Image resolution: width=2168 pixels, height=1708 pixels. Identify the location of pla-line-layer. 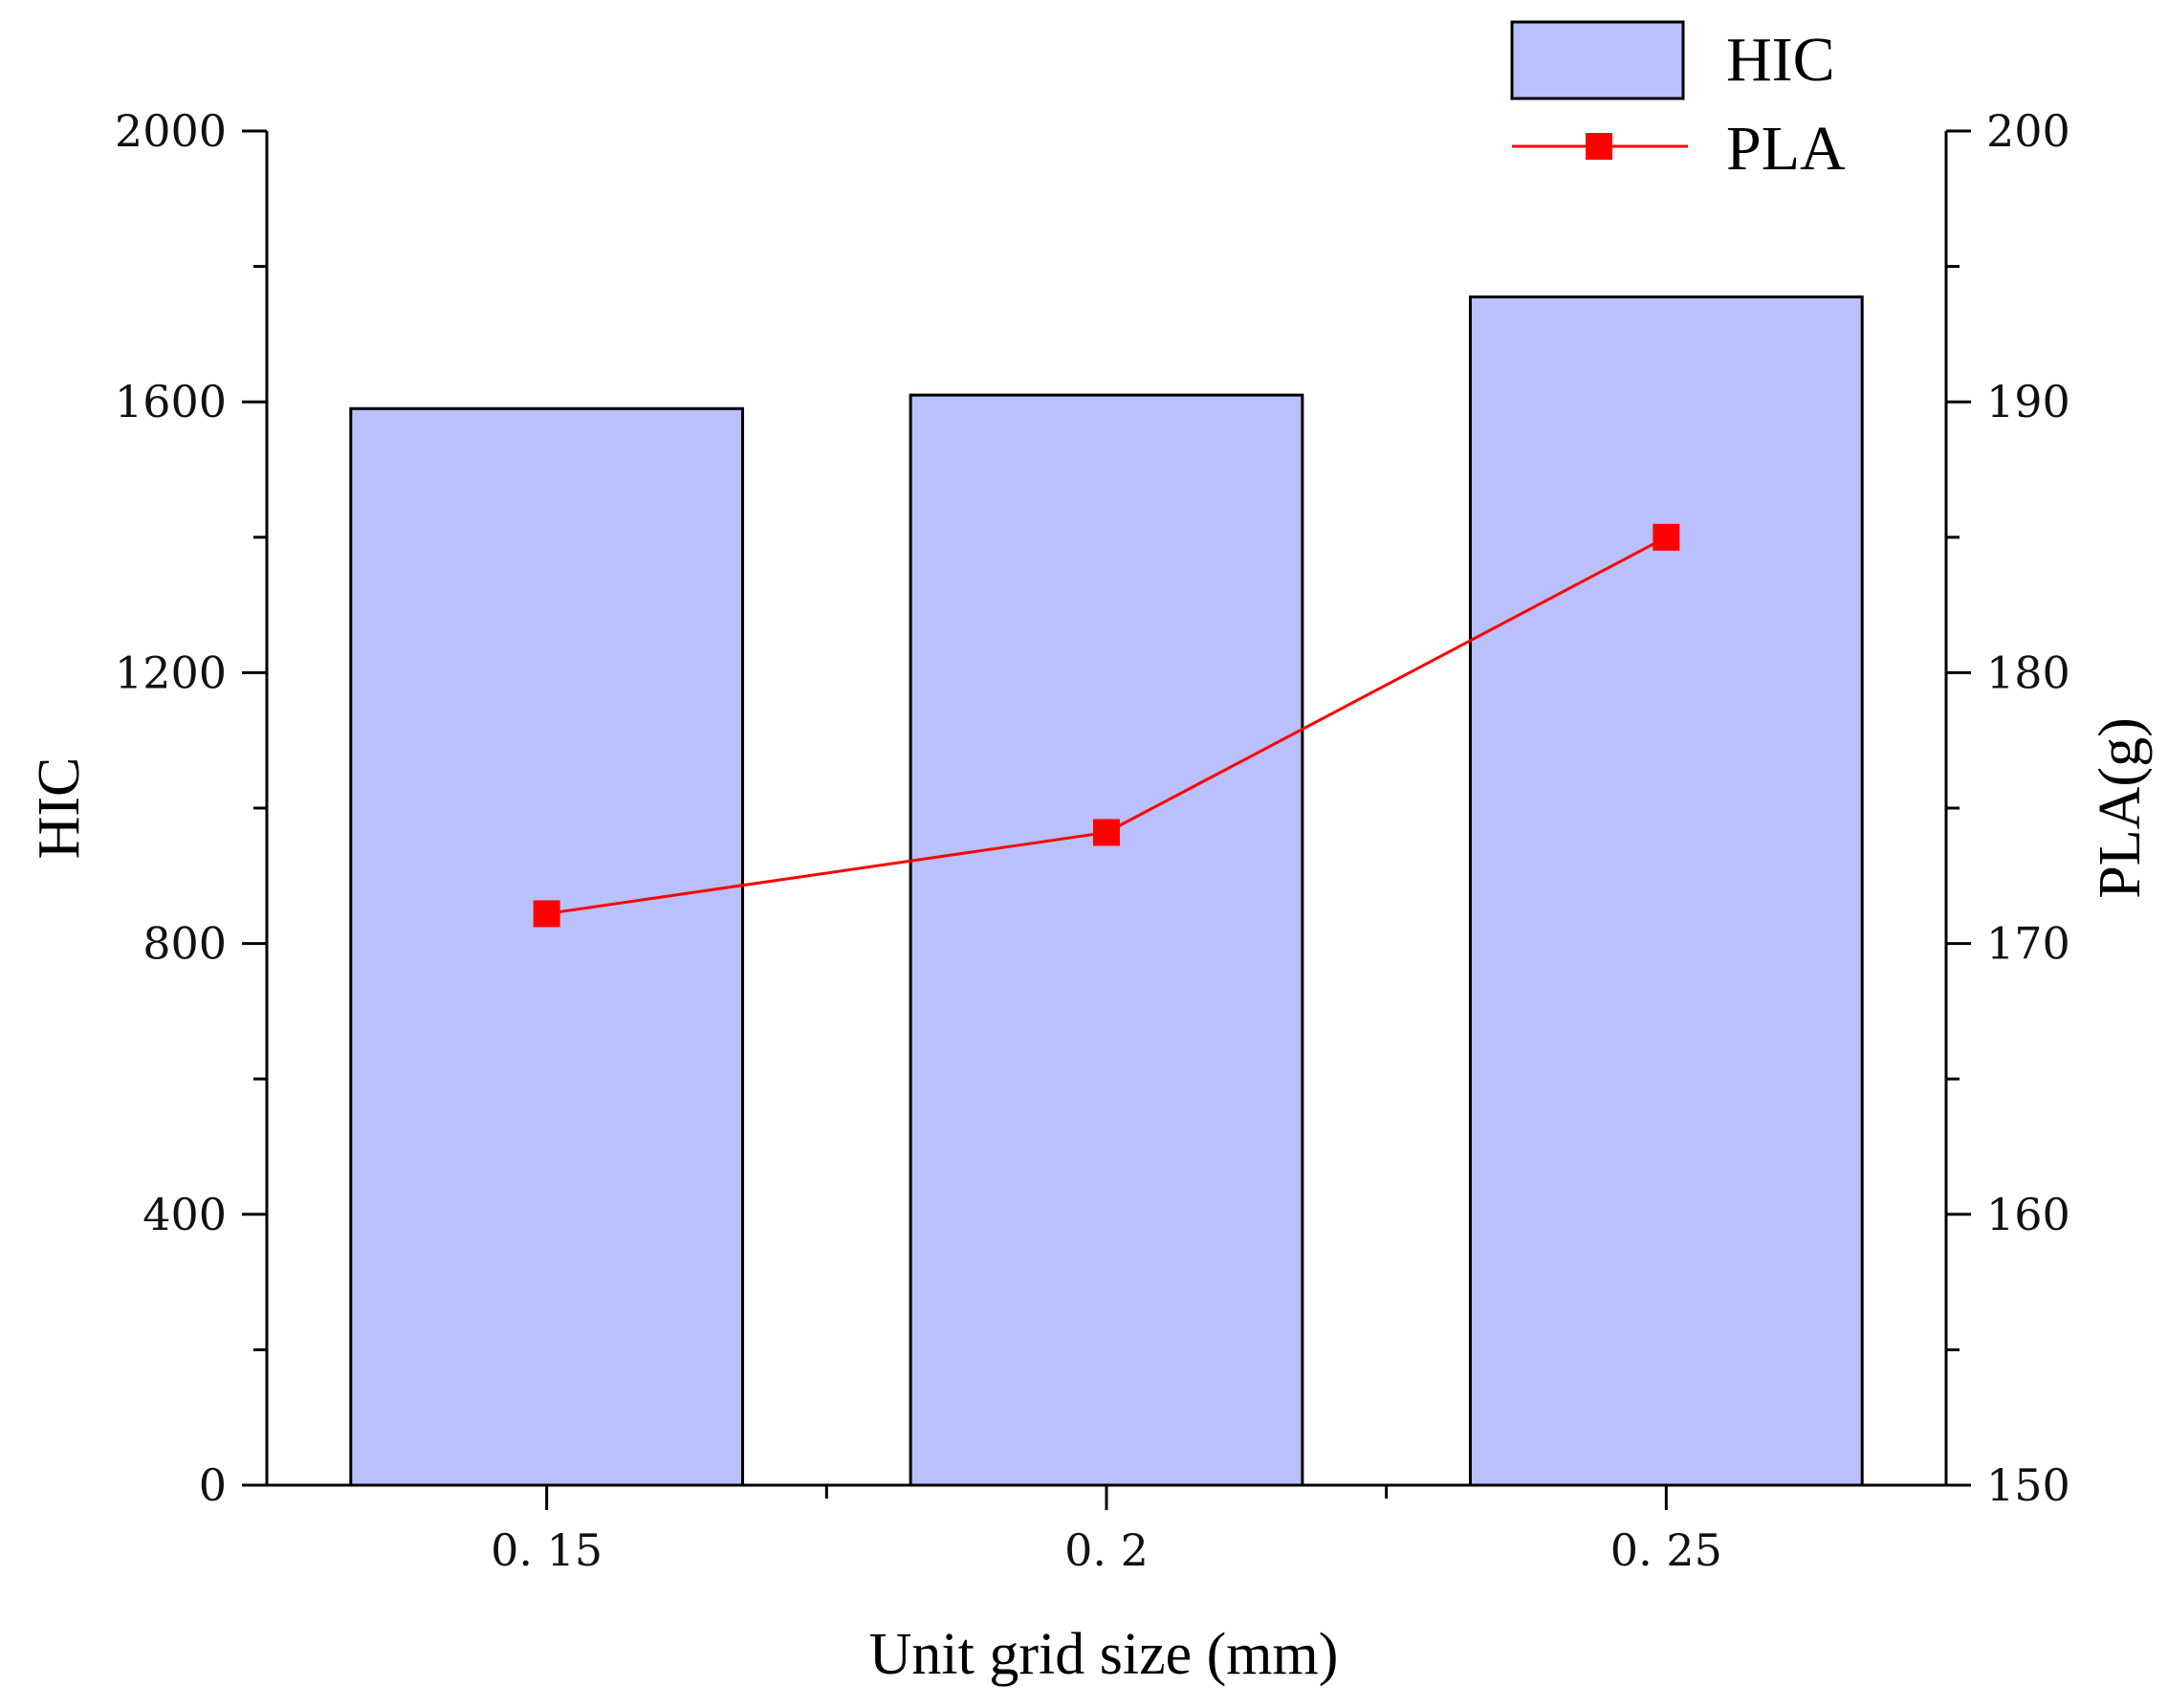
(1106, 725).